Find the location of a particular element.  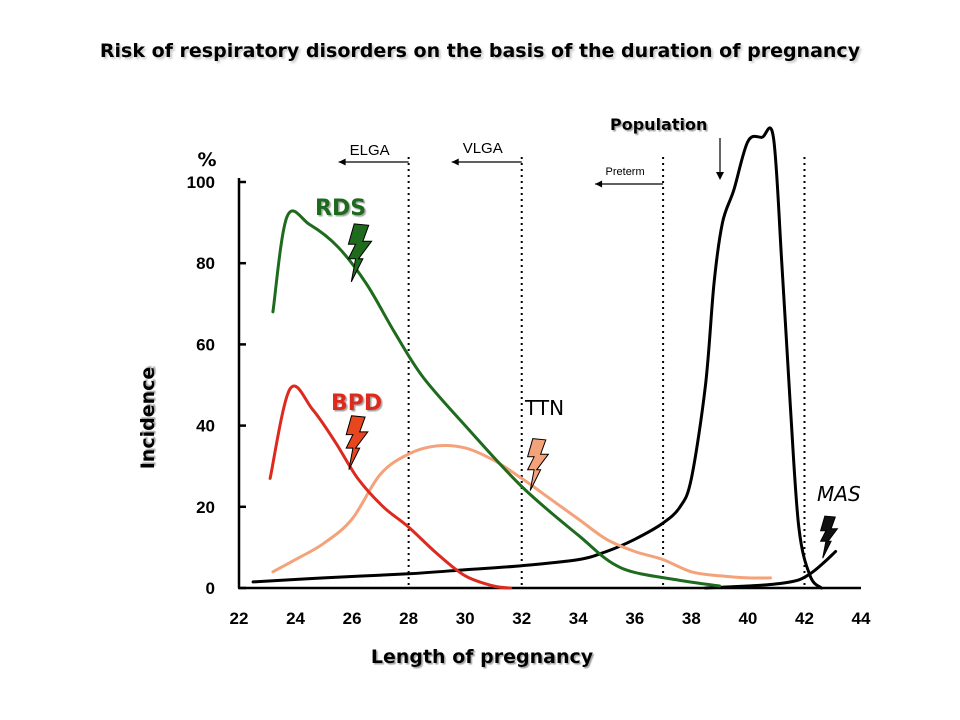

series-line-mas is located at coordinates (771, 570).